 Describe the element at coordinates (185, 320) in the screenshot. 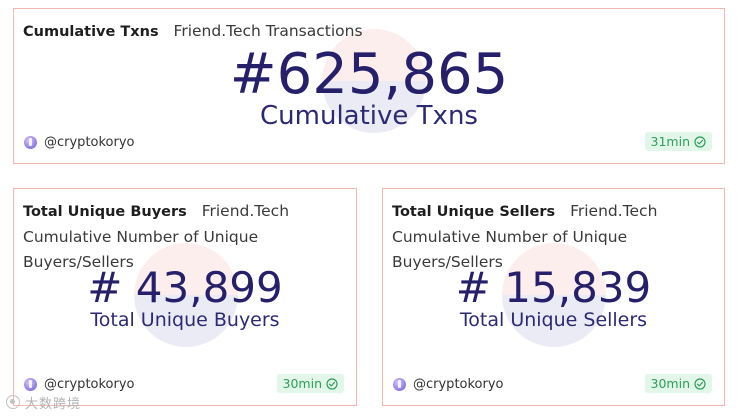

I see `counter-label: Total Unique Buyers` at that location.